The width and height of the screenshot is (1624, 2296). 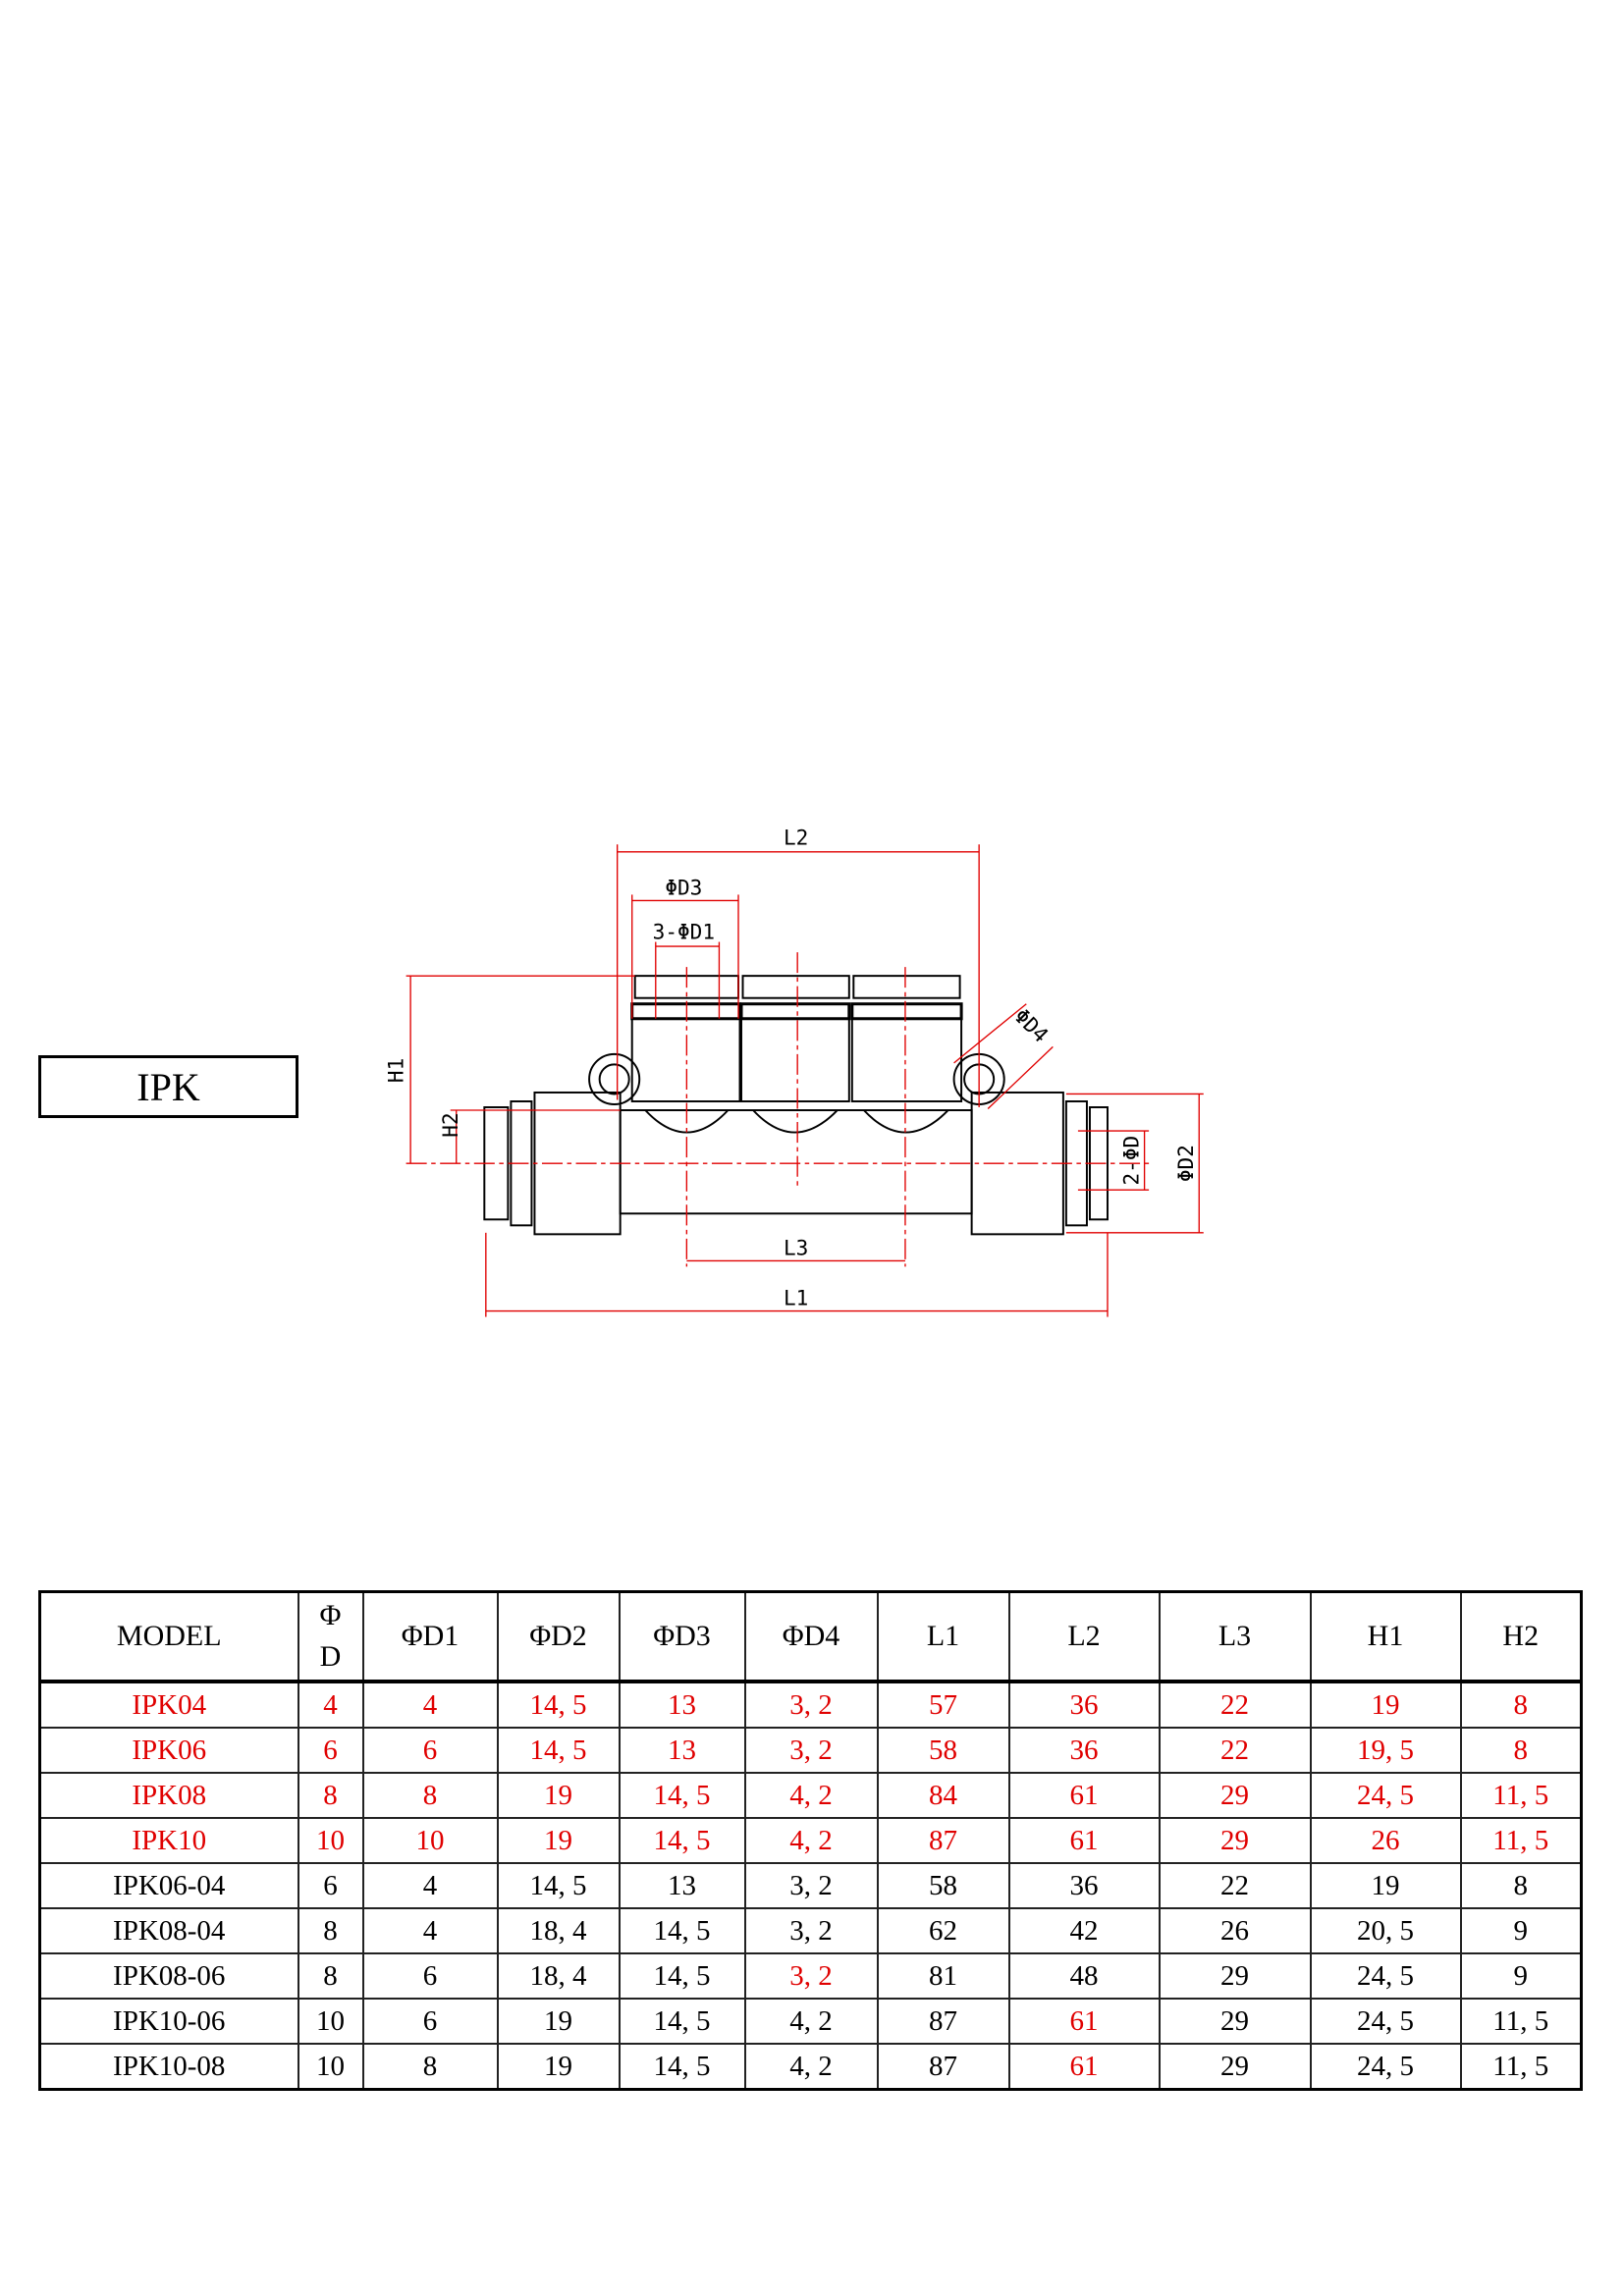 What do you see at coordinates (1084, 1636) in the screenshot?
I see `column-header: L2` at bounding box center [1084, 1636].